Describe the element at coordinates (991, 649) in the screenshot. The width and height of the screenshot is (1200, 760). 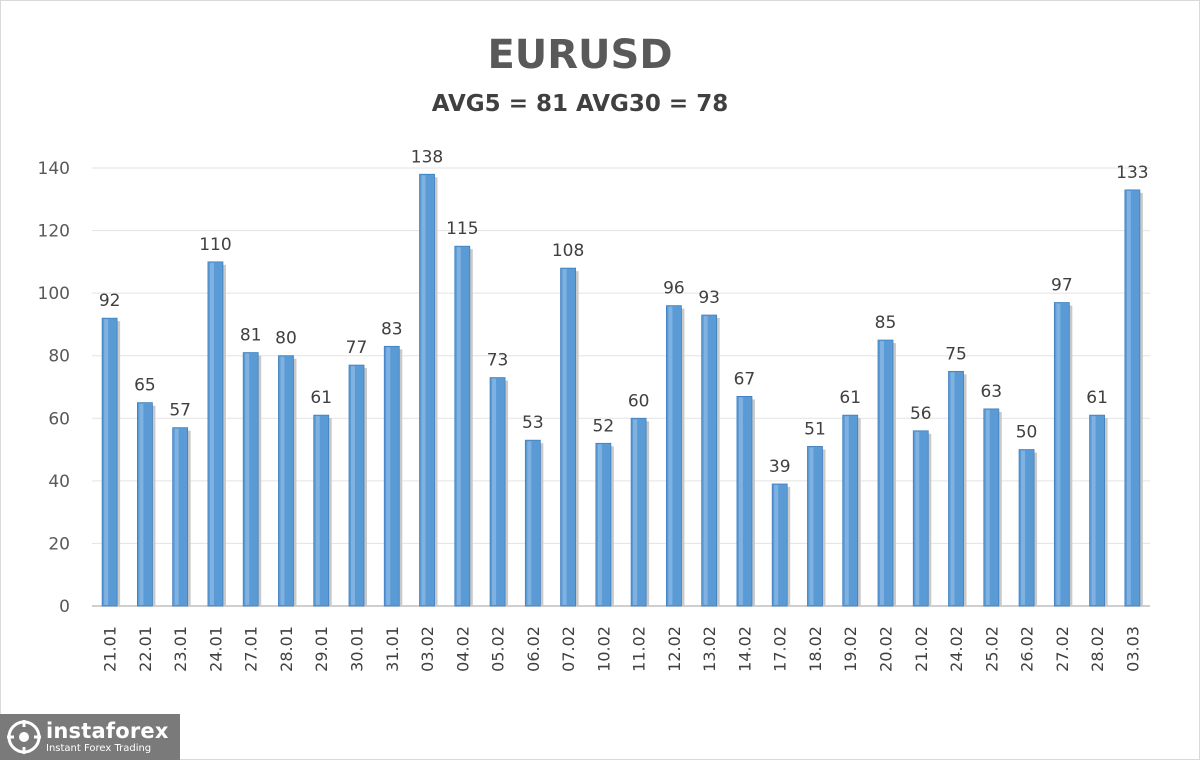
I see `x-tick-label: 25.02` at that location.